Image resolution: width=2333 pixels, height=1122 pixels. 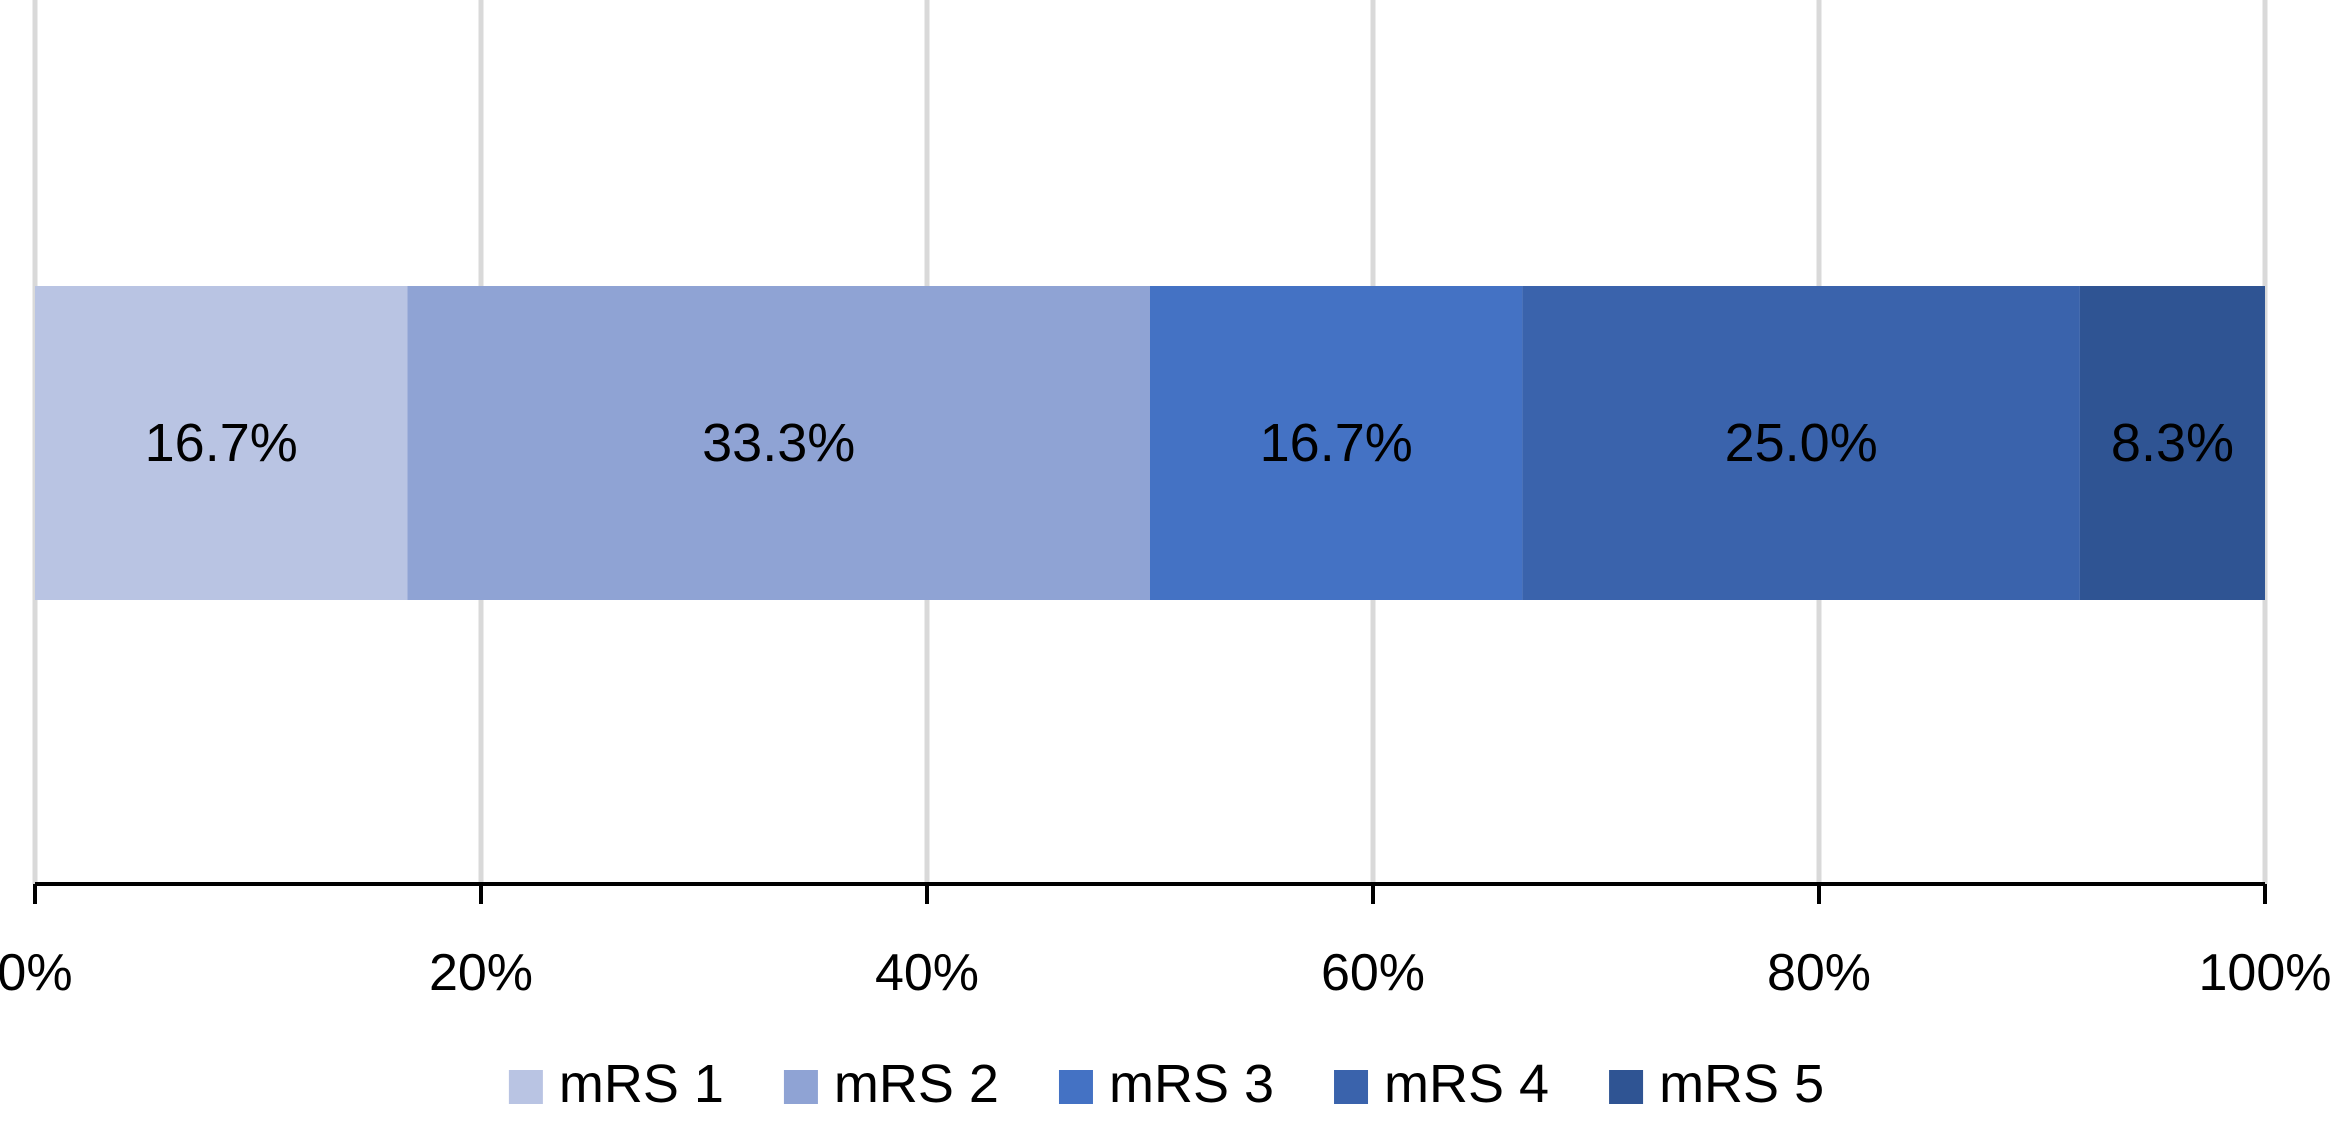 I want to click on x-tick-label-3: 60%, so click(x=1373, y=973).